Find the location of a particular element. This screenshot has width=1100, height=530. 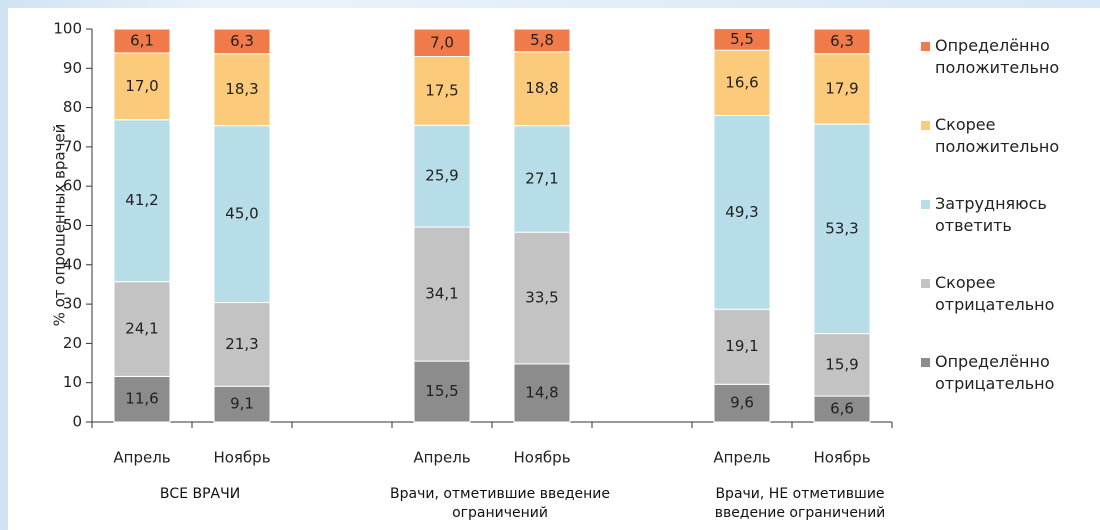

value-label: 5,5 is located at coordinates (742, 39).